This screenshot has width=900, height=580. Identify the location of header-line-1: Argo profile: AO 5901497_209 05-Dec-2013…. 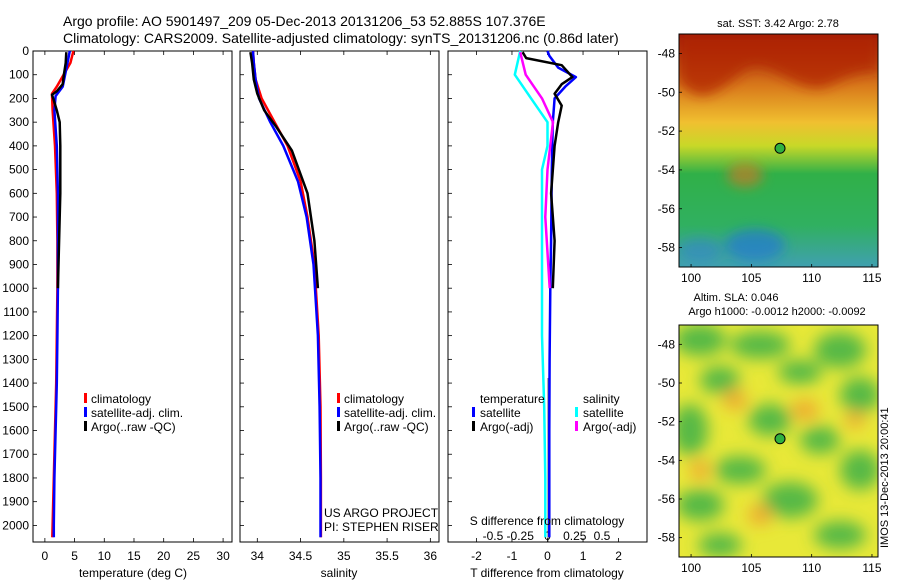
(304, 21).